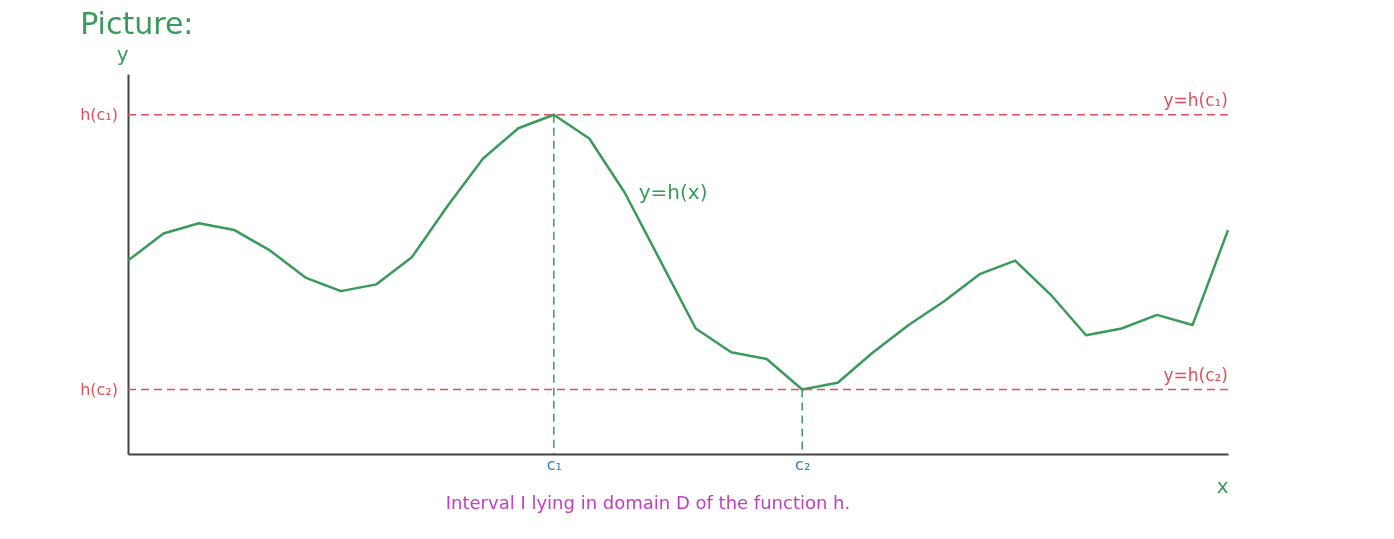  What do you see at coordinates (99, 114) in the screenshot?
I see `text: h(c₁)` at bounding box center [99, 114].